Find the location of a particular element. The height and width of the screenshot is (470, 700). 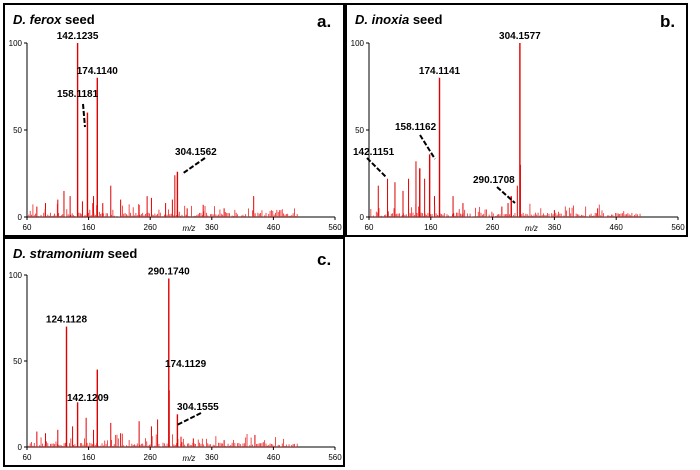

peak-label: 174.1129 is located at coordinates (186, 364).